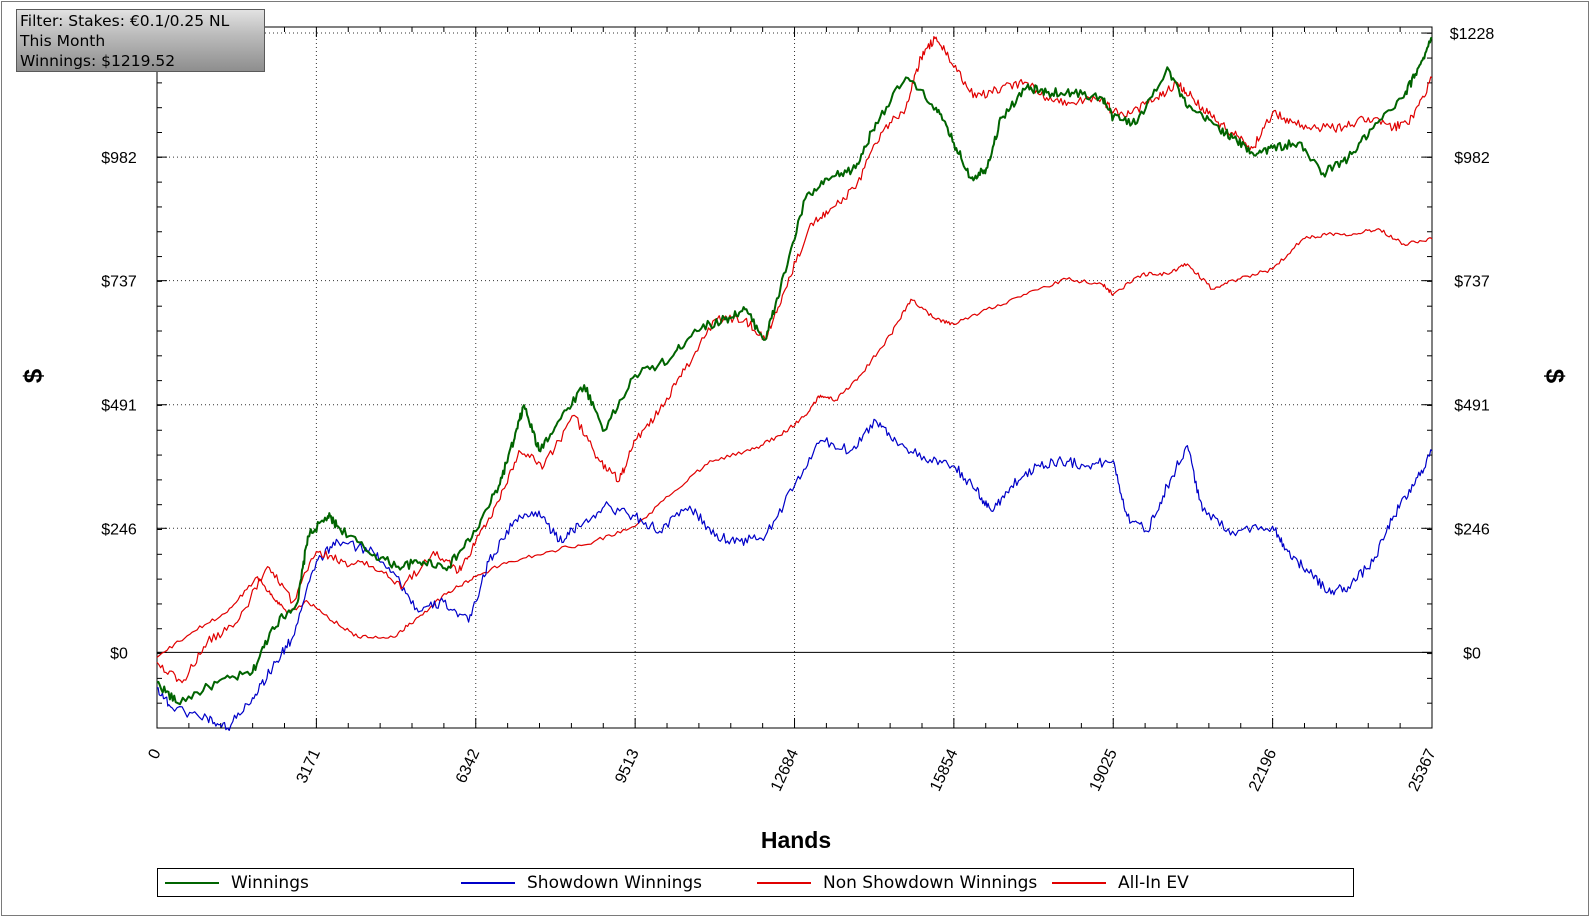 The width and height of the screenshot is (1592, 919). I want to click on x-tick-label: 6342, so click(468, 766).